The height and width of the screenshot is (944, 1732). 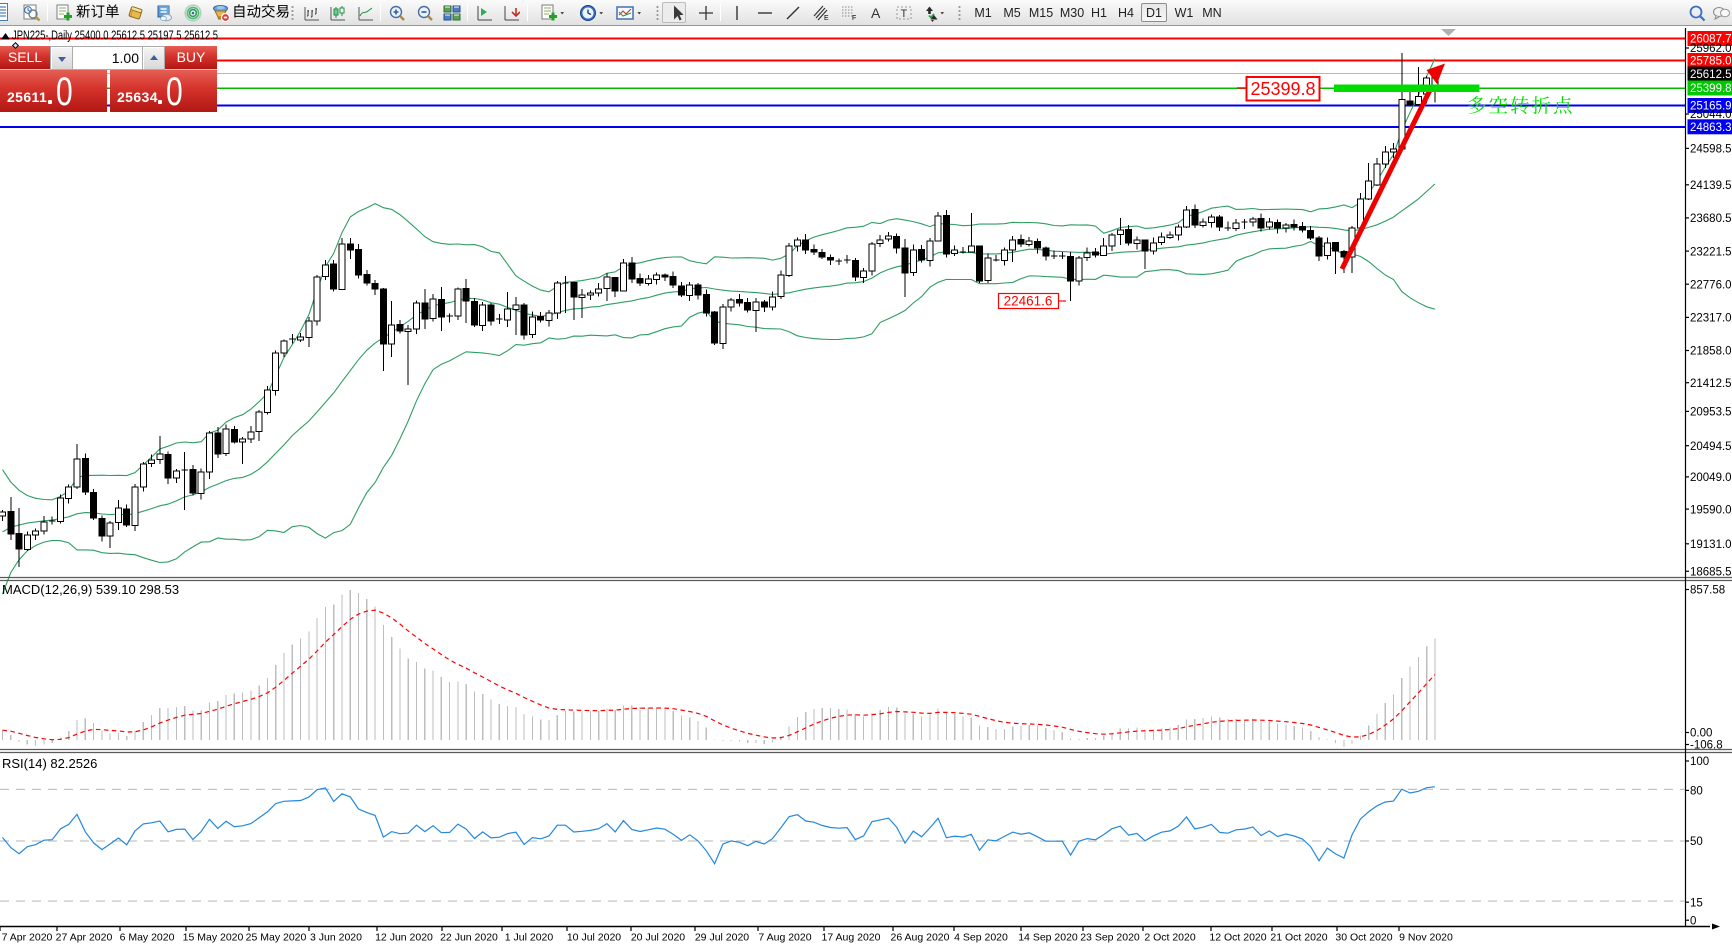 I want to click on svg-text: 22317.0, so click(x=1711, y=319).